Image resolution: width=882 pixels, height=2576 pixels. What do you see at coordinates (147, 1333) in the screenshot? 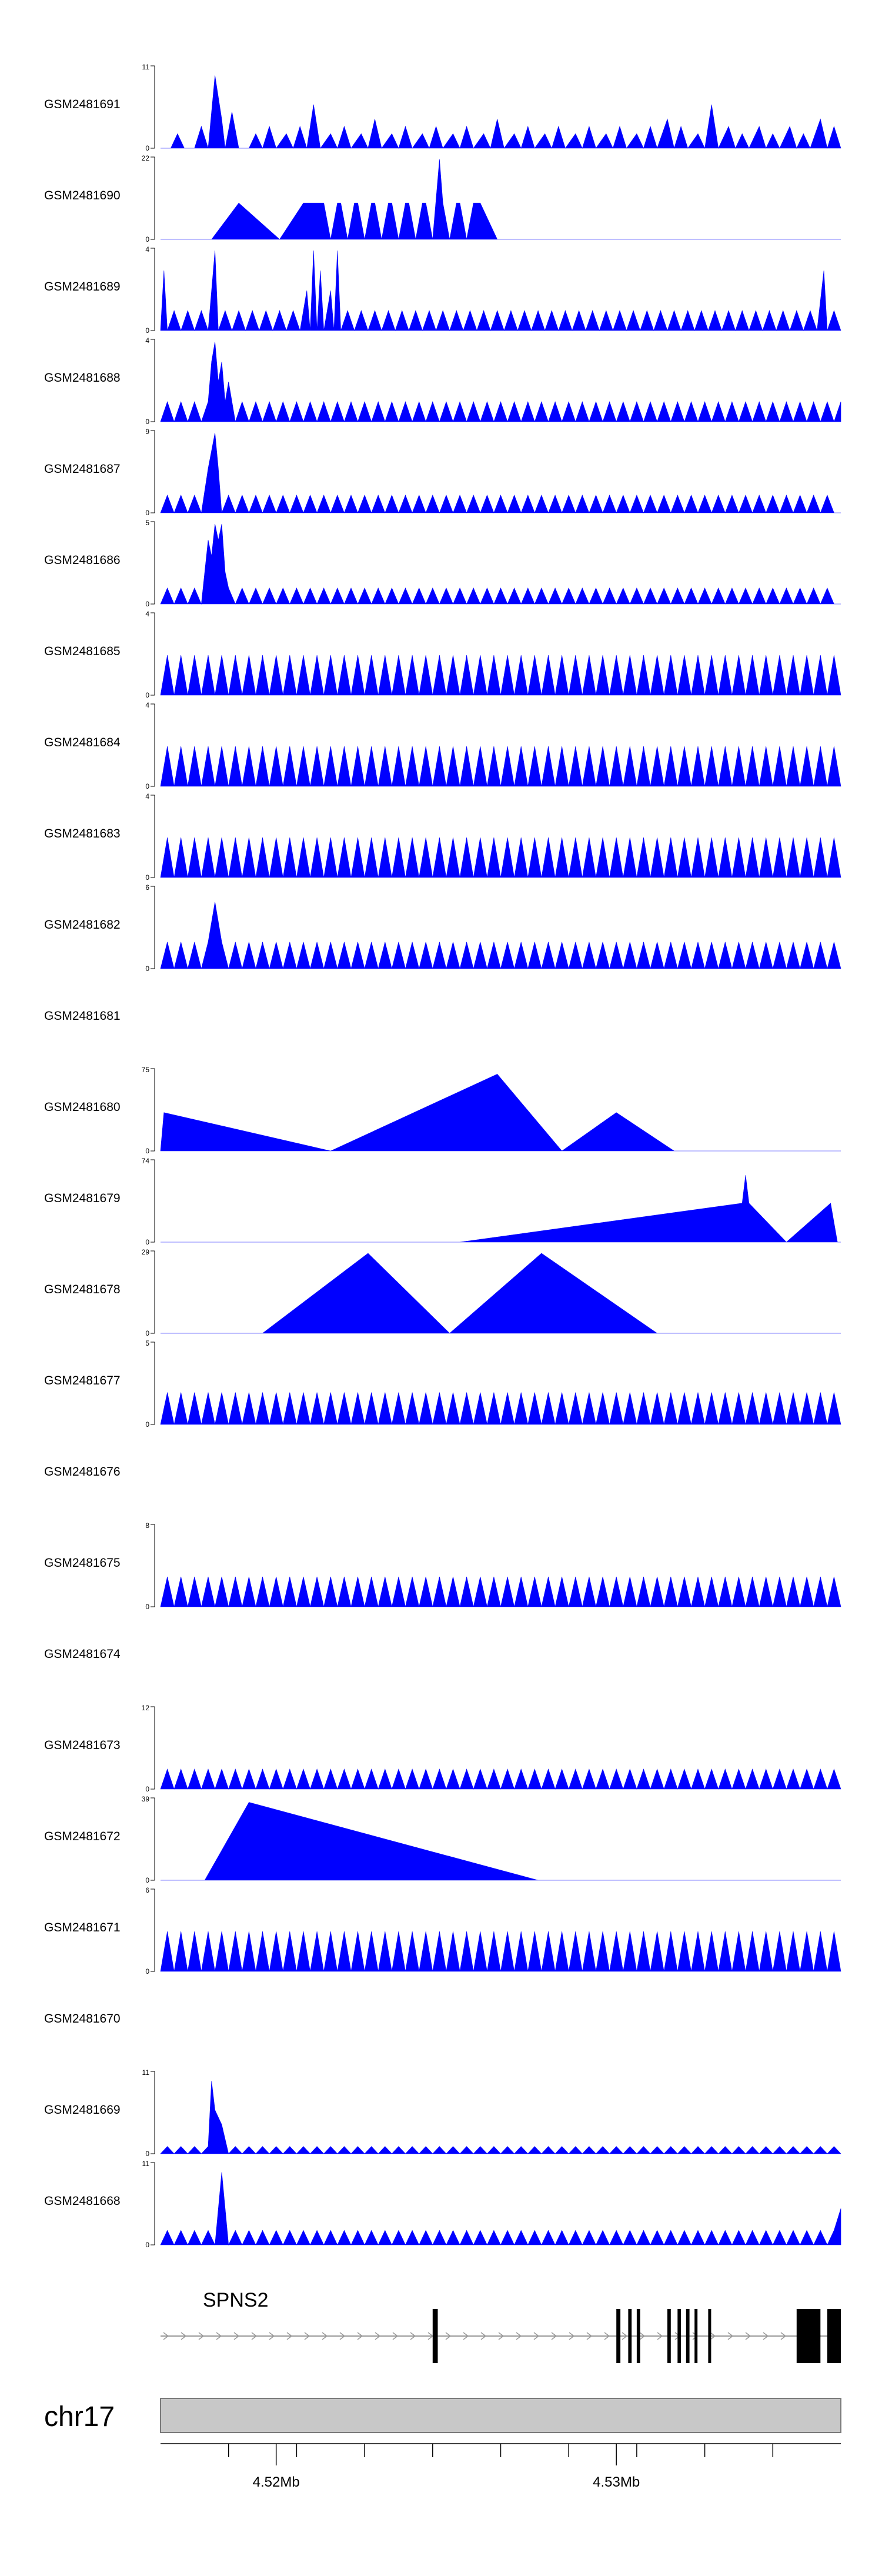
I see `y-tick-label-min-GSM2481678: 0` at bounding box center [147, 1333].